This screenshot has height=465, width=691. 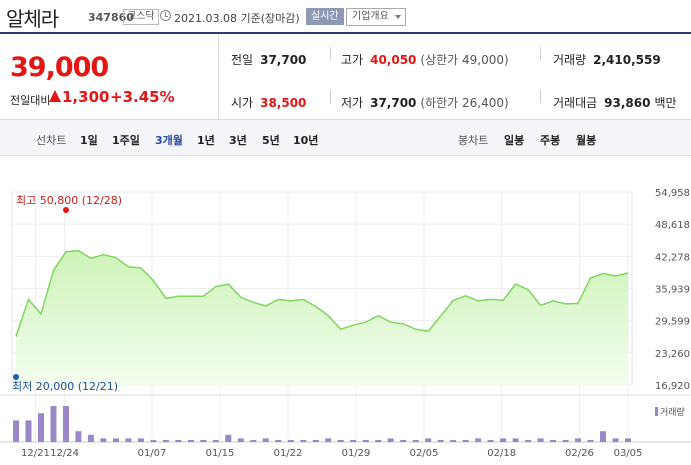 What do you see at coordinates (288, 453) in the screenshot?
I see `x-tick-label: 01/22` at bounding box center [288, 453].